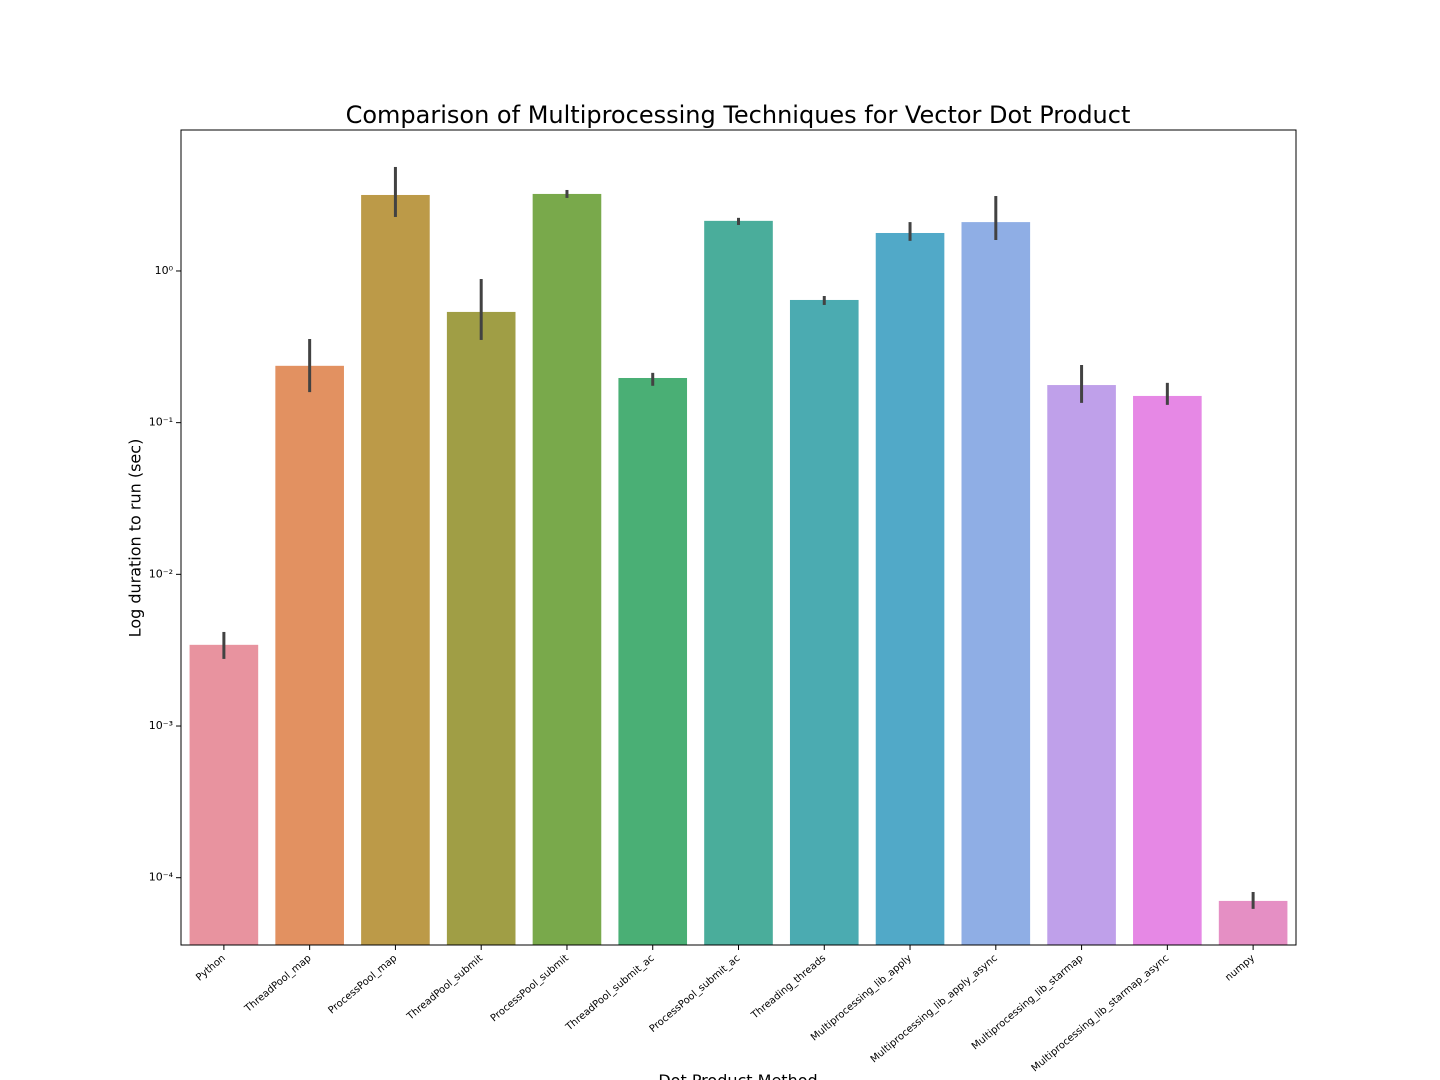 The width and height of the screenshot is (1440, 1080). Describe the element at coordinates (609, 993) in the screenshot. I see `x-tick-label: ThreadPool_submit_ac` at that location.